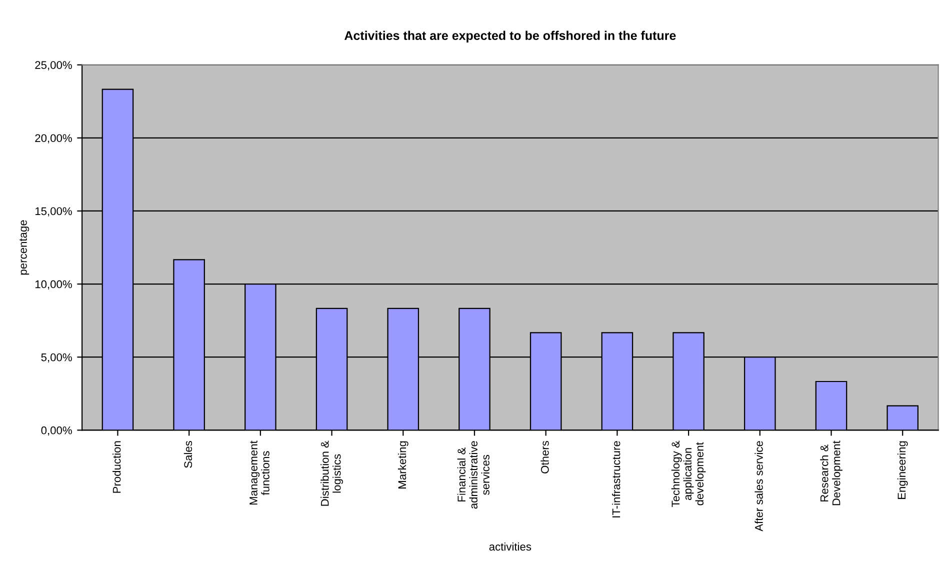 The height and width of the screenshot is (569, 943). I want to click on x-tick-label: Research & Development, so click(831, 473).